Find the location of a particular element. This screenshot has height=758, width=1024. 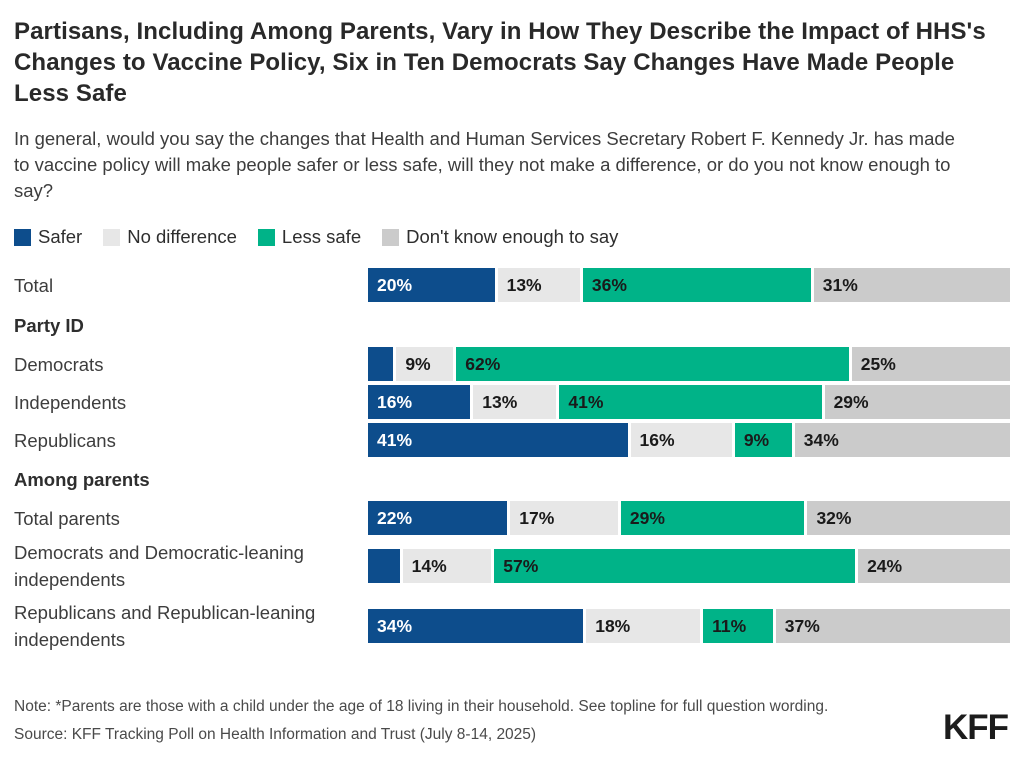

row-label: Total parents is located at coordinates (67, 518).